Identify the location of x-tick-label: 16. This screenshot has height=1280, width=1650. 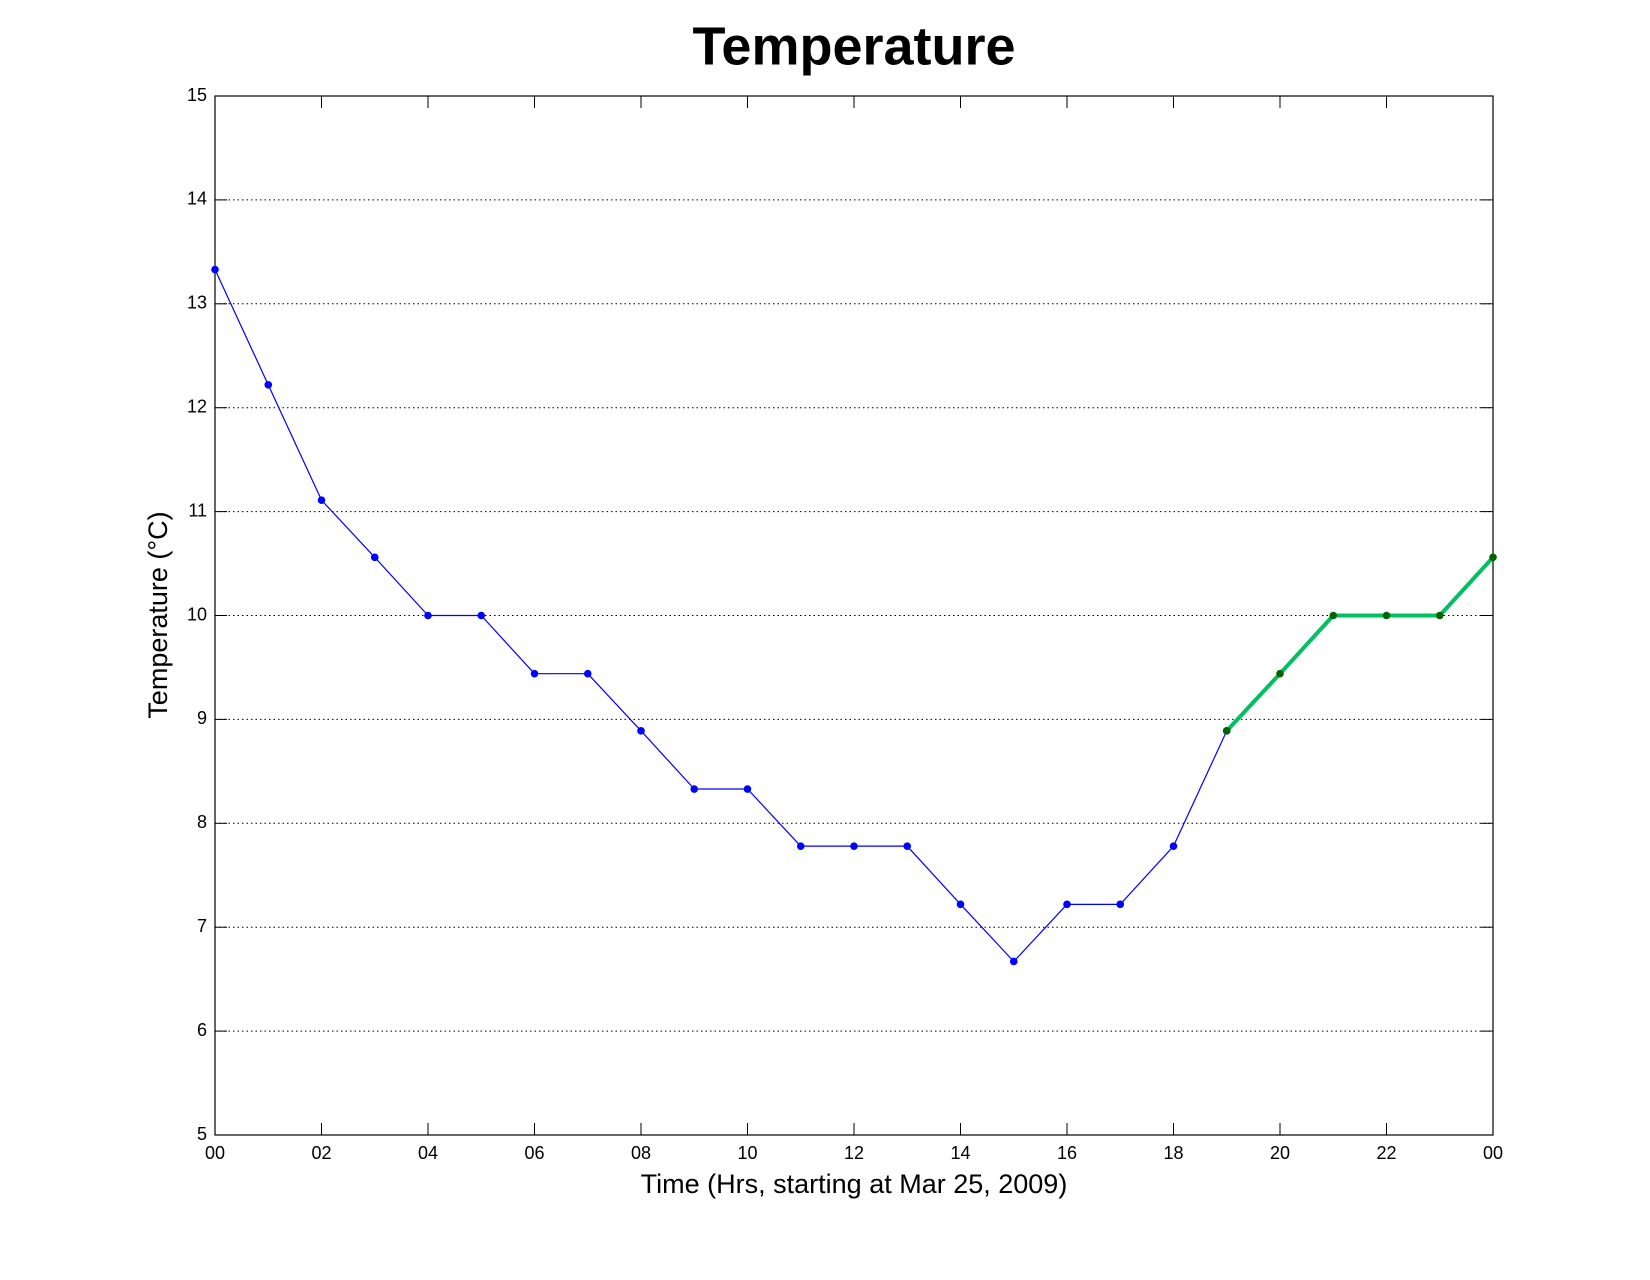
(1067, 1153).